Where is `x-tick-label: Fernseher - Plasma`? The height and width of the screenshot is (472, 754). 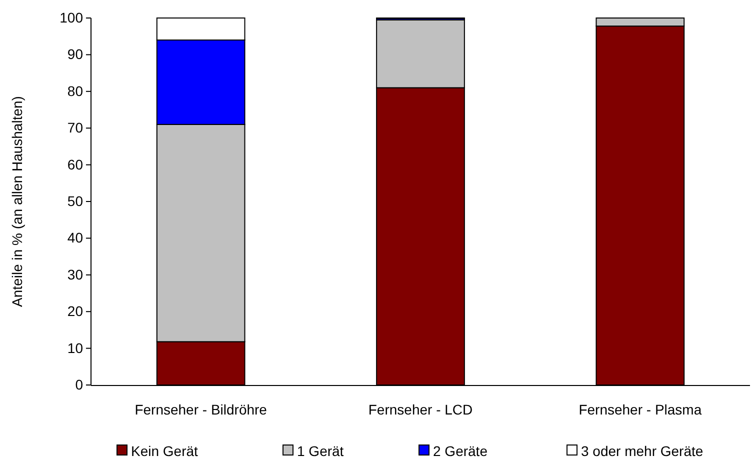
x-tick-label: Fernseher - Plasma is located at coordinates (640, 410).